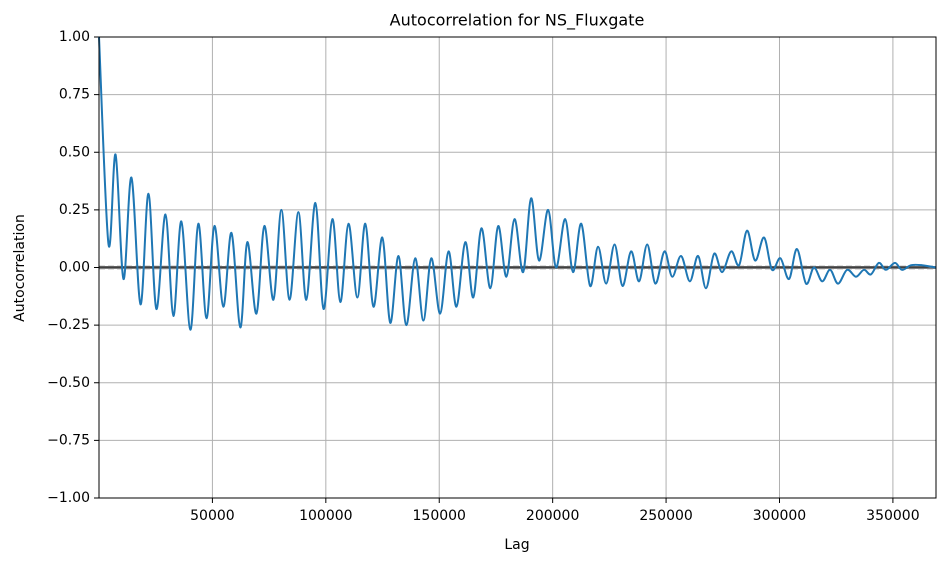 This screenshot has width=948, height=569. I want to click on y-tick-label: 0.75, so click(74, 95).